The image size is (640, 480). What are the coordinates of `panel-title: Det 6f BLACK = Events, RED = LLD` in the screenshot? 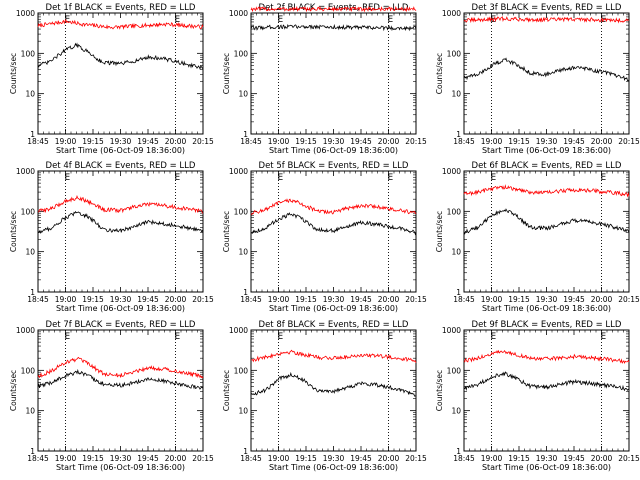 It's located at (547, 166).